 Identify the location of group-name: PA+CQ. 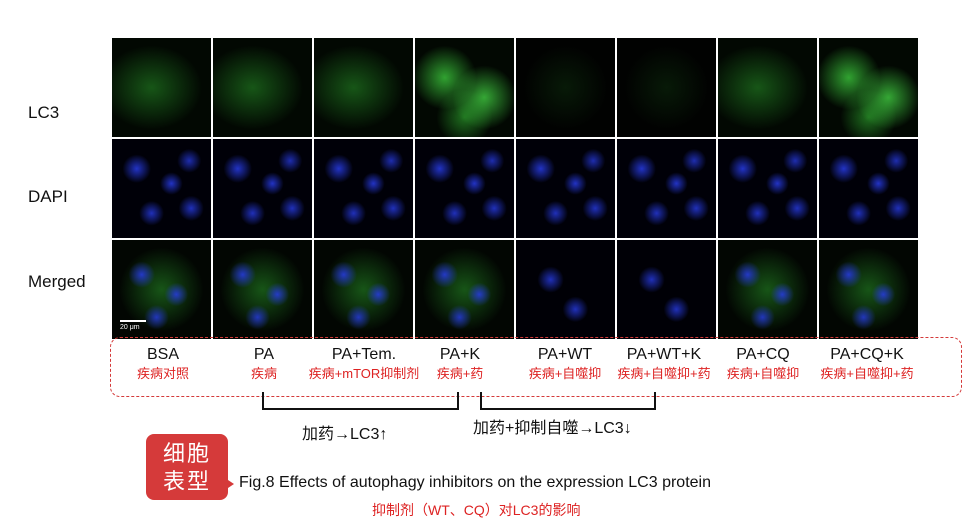
(763, 354).